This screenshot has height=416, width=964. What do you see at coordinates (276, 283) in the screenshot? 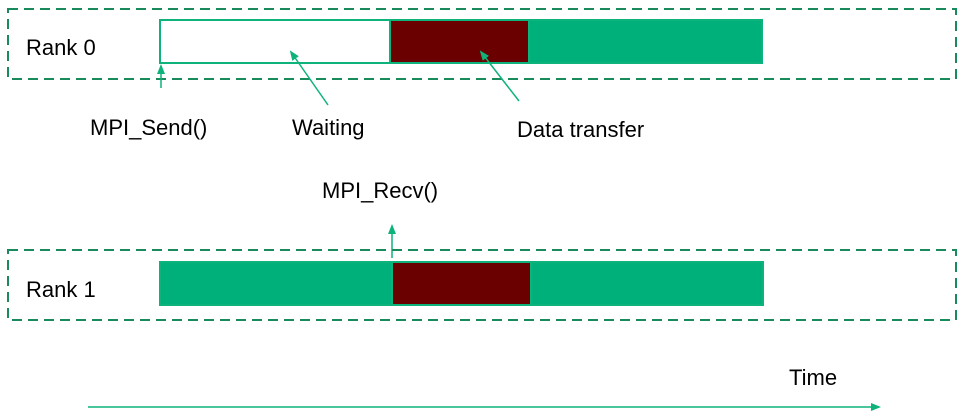
I see `rank-1-active-segment-start` at bounding box center [276, 283].